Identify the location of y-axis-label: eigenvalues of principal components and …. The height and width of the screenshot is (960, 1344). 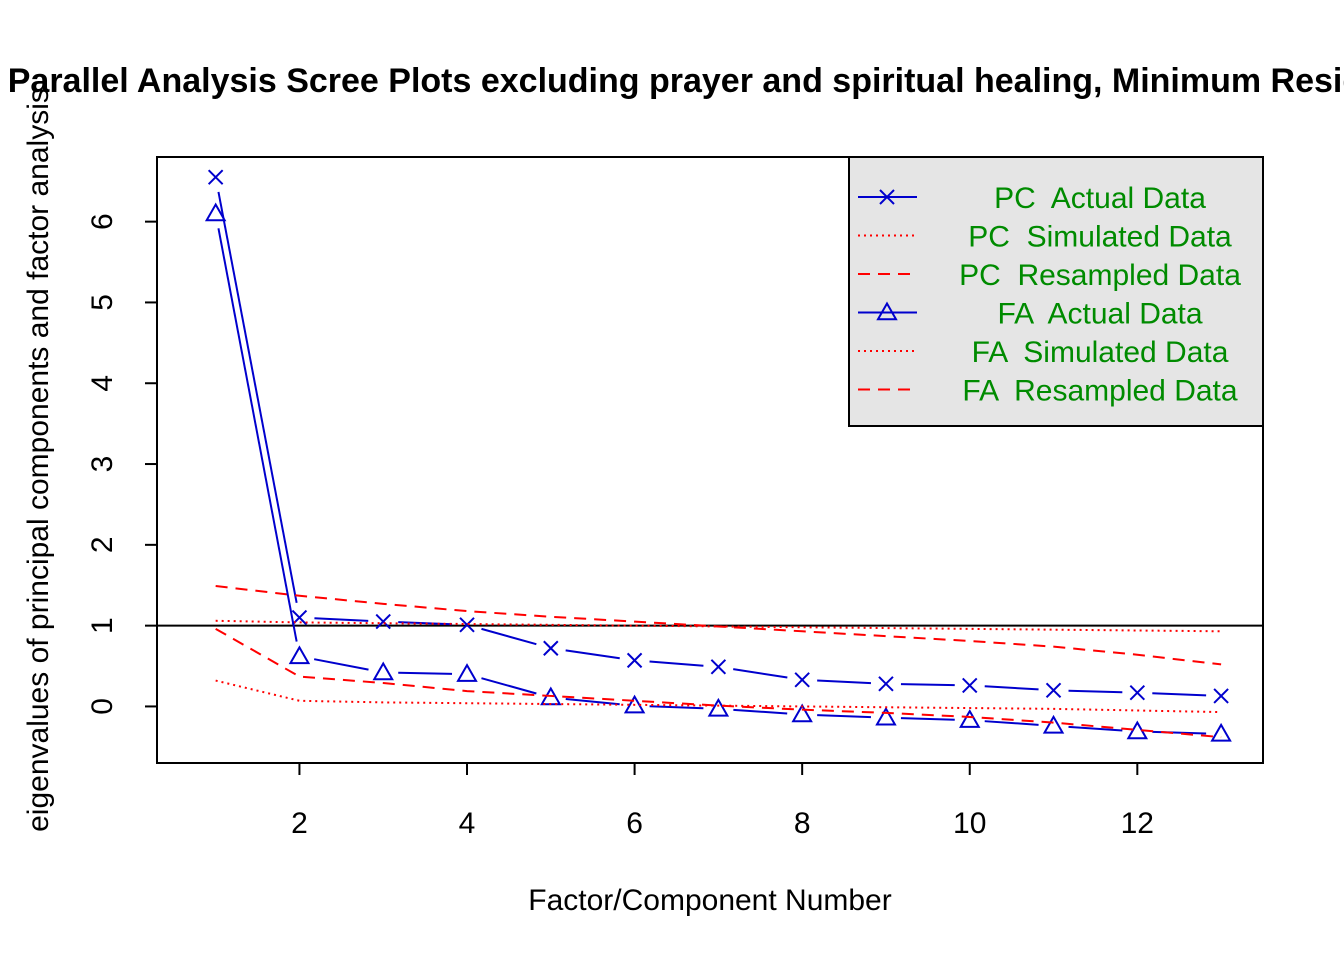
(38, 460).